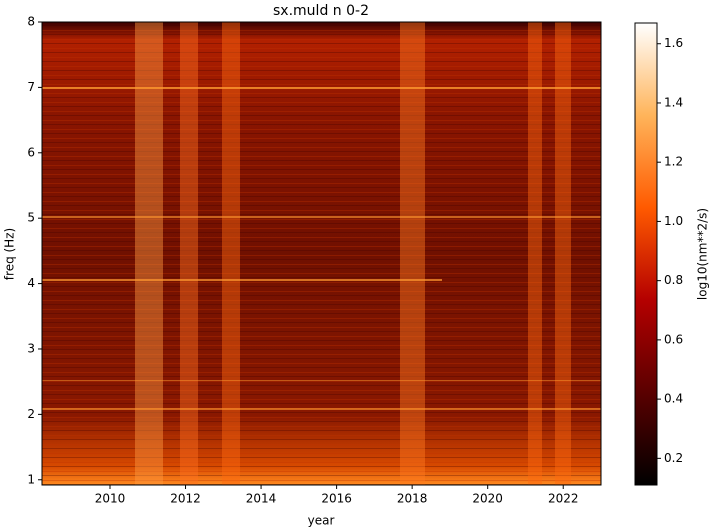 The image size is (713, 531). I want to click on x-tick-label: 2022, so click(563, 499).